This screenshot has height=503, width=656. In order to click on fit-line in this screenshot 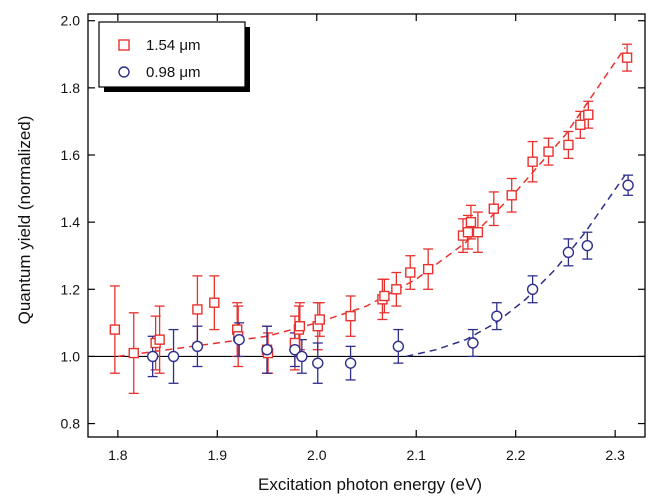, I will do `click(516, 266)`.